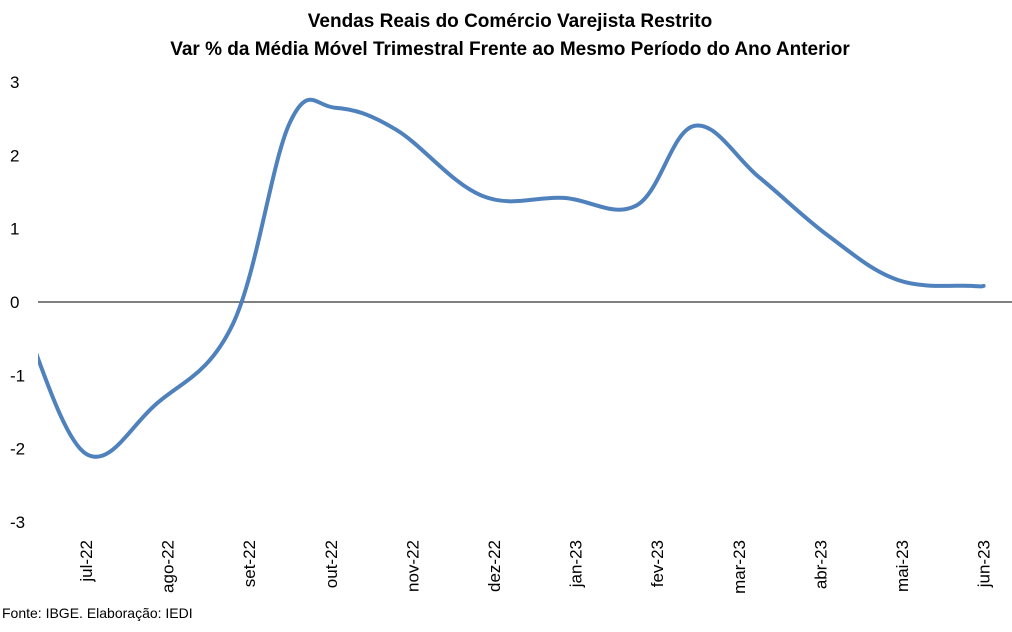  Describe the element at coordinates (331, 564) in the screenshot. I see `x-tick-label: out-22` at that location.